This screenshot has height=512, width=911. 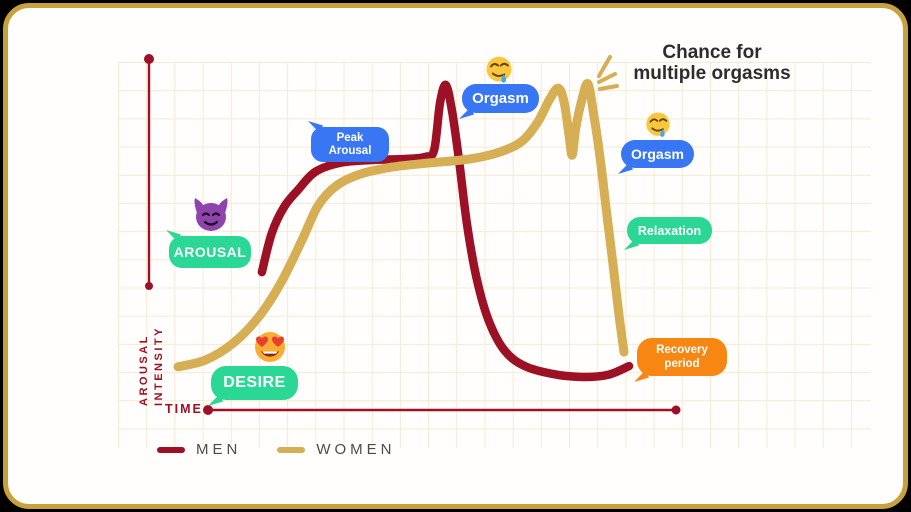 What do you see at coordinates (669, 230) in the screenshot?
I see `relaxation-label: Relaxation` at bounding box center [669, 230].